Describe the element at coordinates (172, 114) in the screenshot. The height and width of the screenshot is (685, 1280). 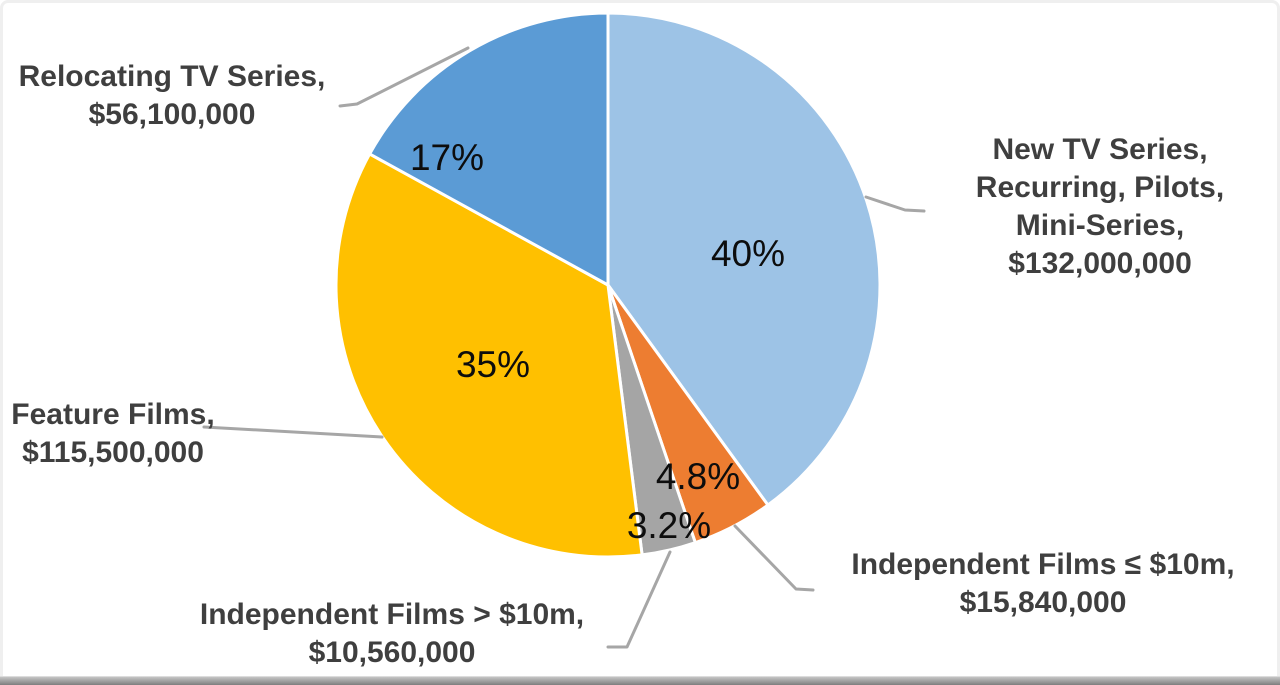
I see `callout-line: $56,100,000` at that location.